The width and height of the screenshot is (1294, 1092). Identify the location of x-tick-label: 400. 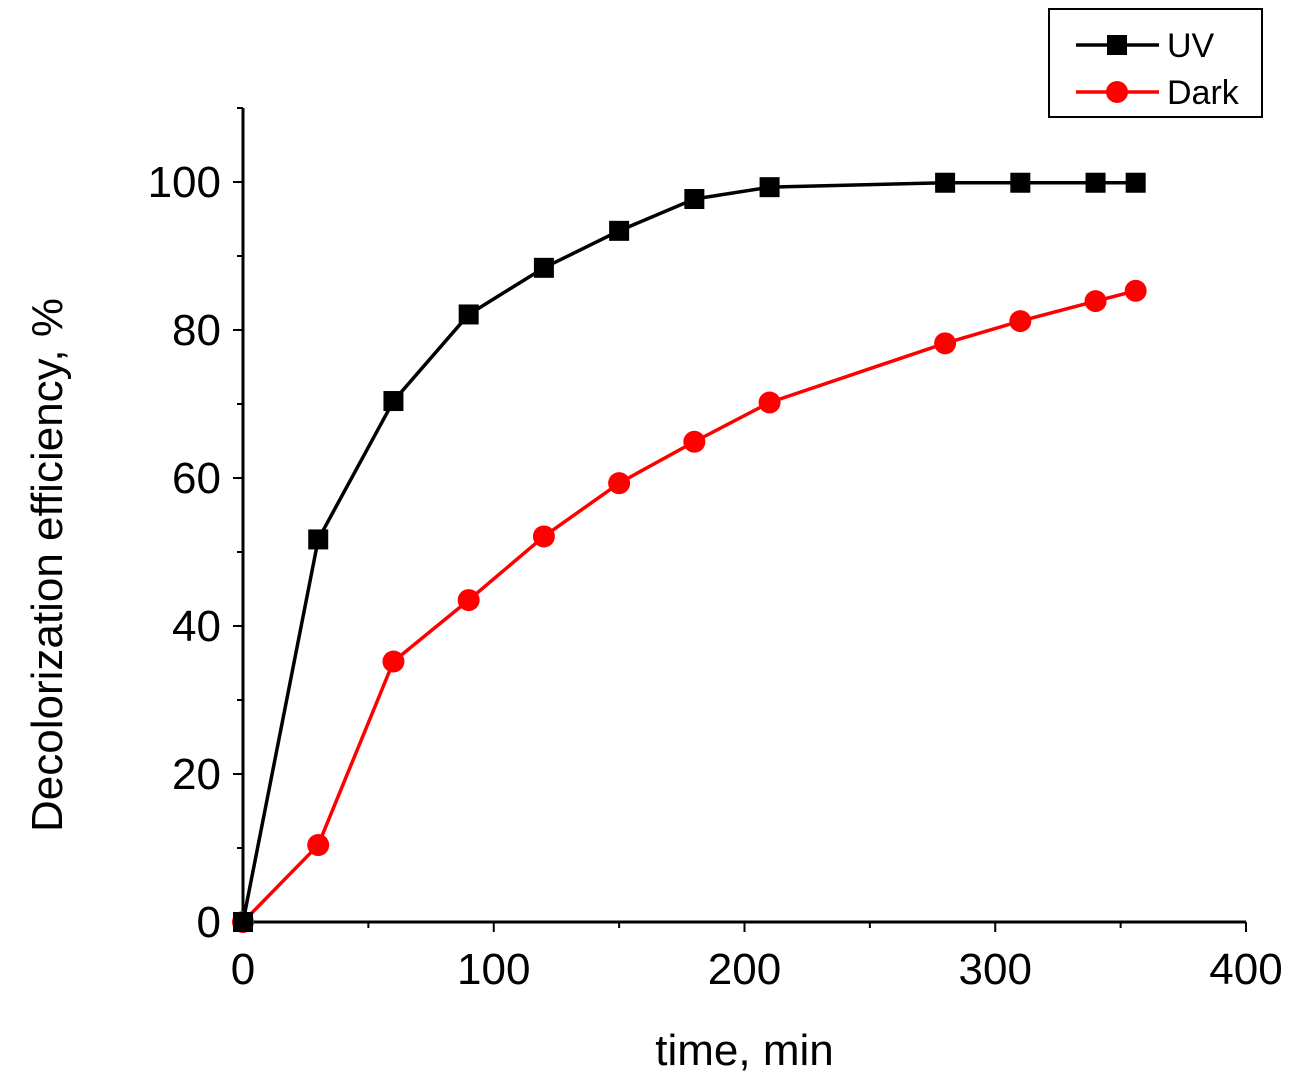
(1245, 969).